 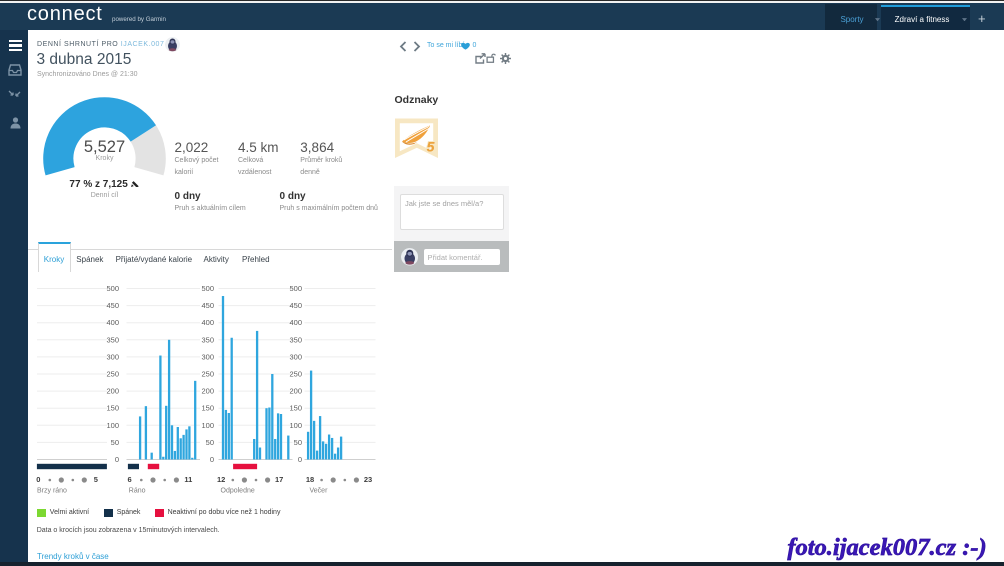 I want to click on svg-text: 23, so click(x=368, y=479).